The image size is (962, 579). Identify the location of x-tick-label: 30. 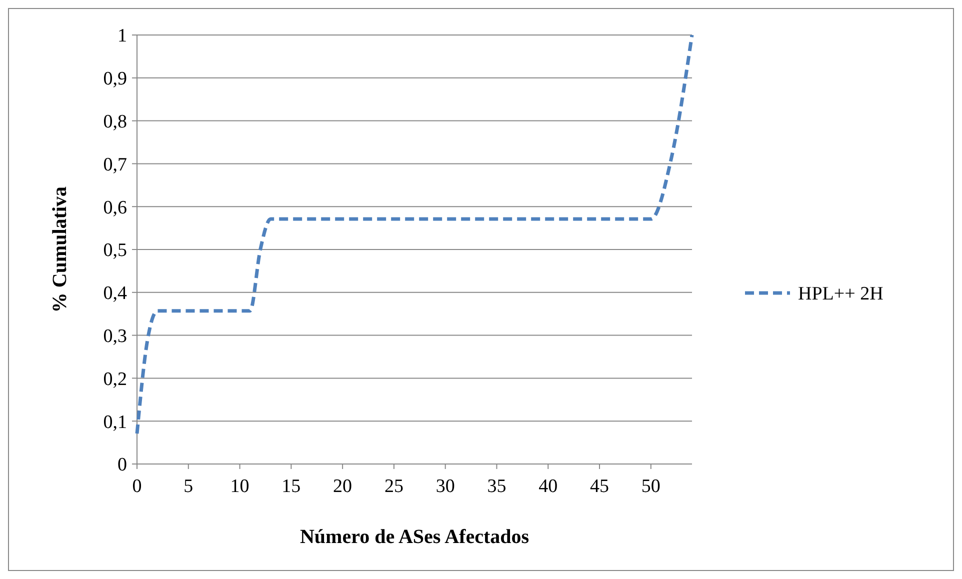
(445, 486).